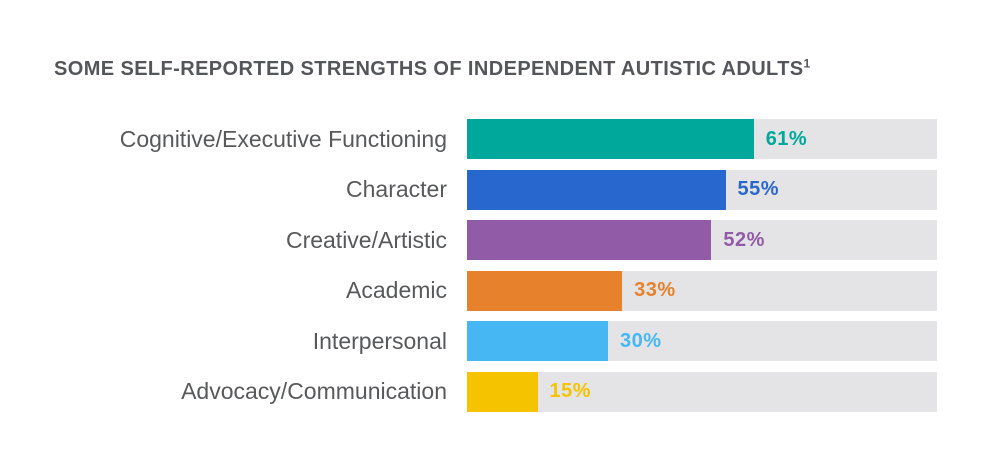 The height and width of the screenshot is (475, 1001). I want to click on bar-row: Creative/Artistic 52%, so click(468, 240).